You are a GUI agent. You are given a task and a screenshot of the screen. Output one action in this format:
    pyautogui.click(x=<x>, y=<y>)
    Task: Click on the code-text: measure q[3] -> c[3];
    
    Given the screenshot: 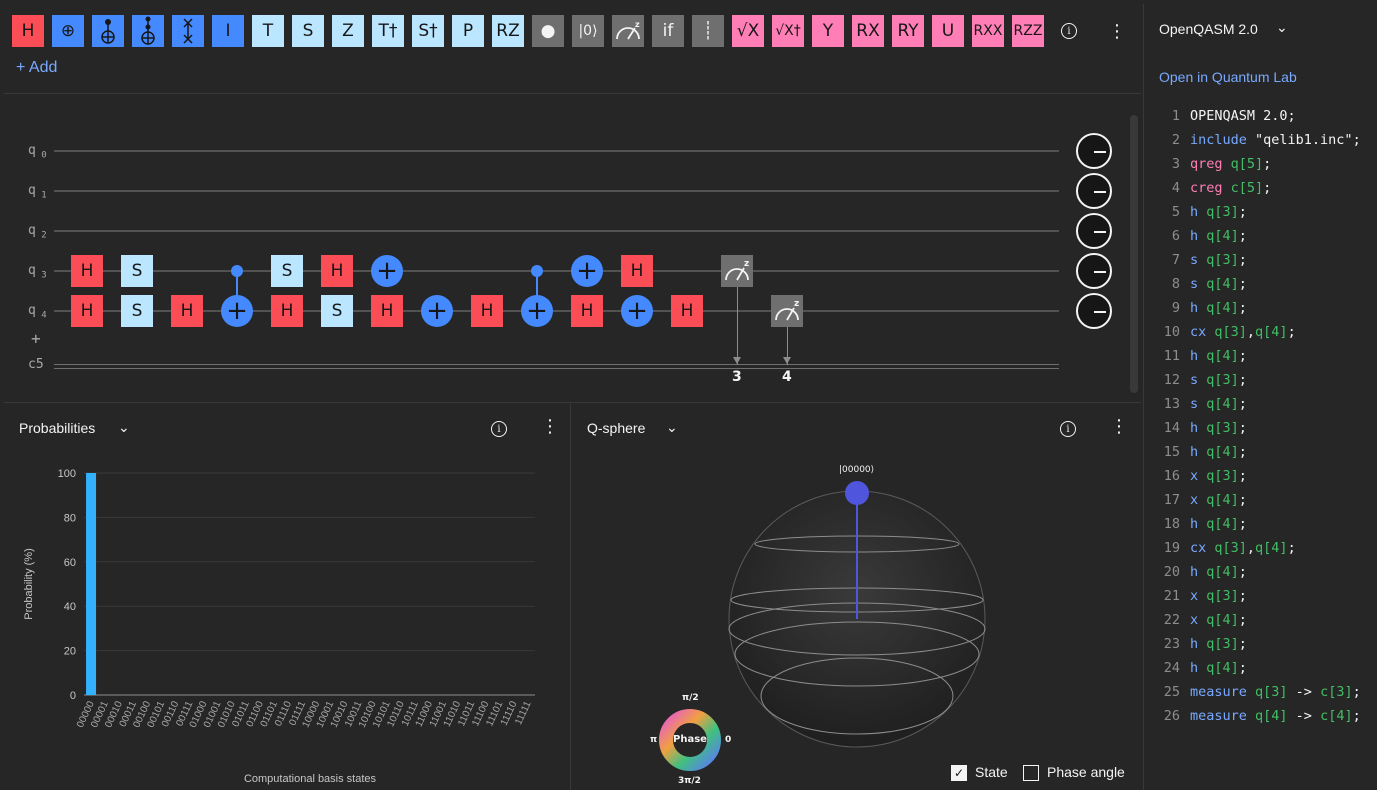 What is the action you would take?
    pyautogui.click(x=1275, y=692)
    